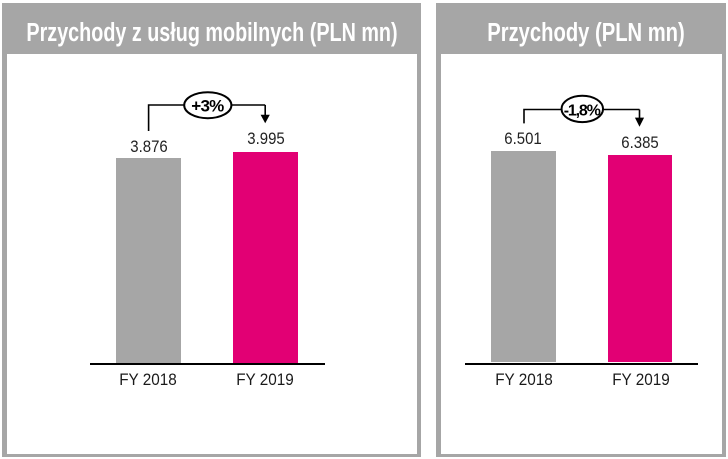 The height and width of the screenshot is (459, 728). Describe the element at coordinates (582, 110) in the screenshot. I see `svg-text: -1,8%` at that location.